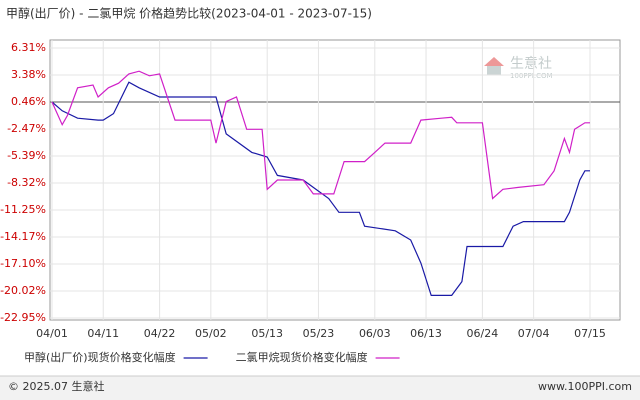 This screenshot has height=400, width=640. I want to click on x-tick-label: 04/11, so click(103, 333).